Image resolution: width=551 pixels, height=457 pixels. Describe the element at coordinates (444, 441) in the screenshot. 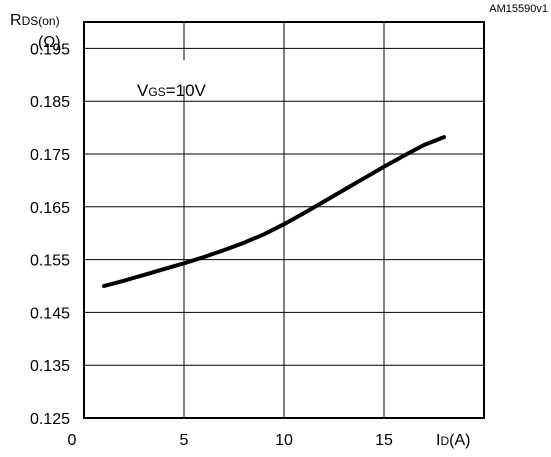

I see `x-axis-label-sub: D` at that location.